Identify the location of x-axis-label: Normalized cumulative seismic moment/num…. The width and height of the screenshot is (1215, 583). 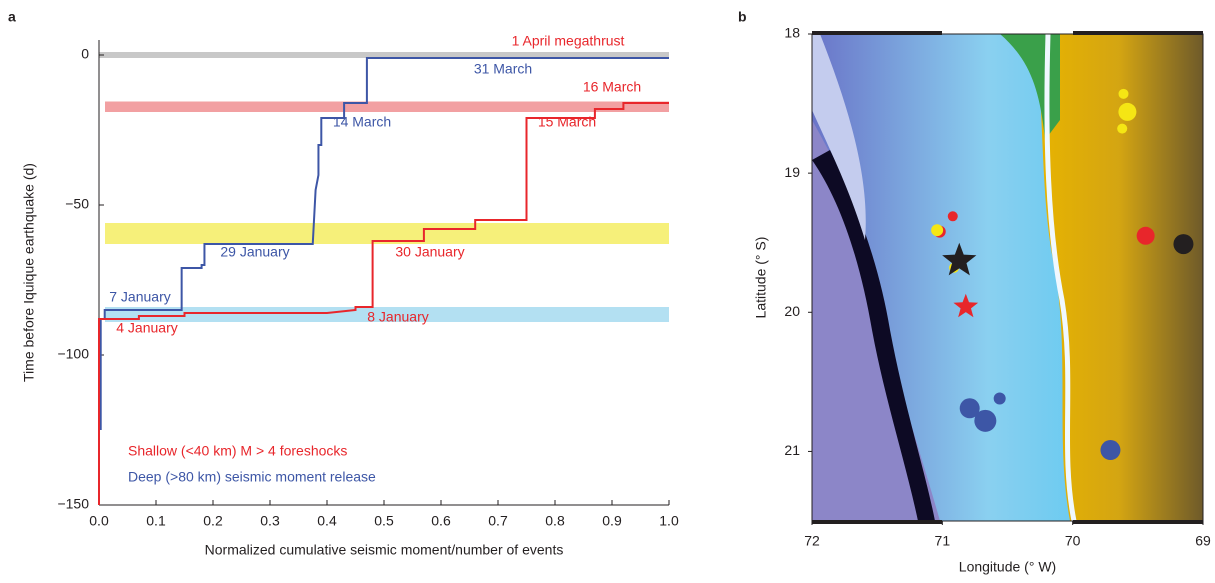
(384, 550).